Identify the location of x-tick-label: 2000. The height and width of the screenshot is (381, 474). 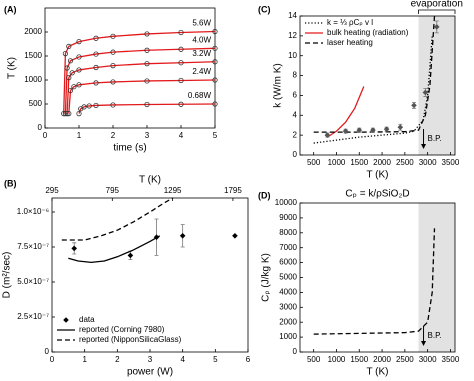
(382, 359).